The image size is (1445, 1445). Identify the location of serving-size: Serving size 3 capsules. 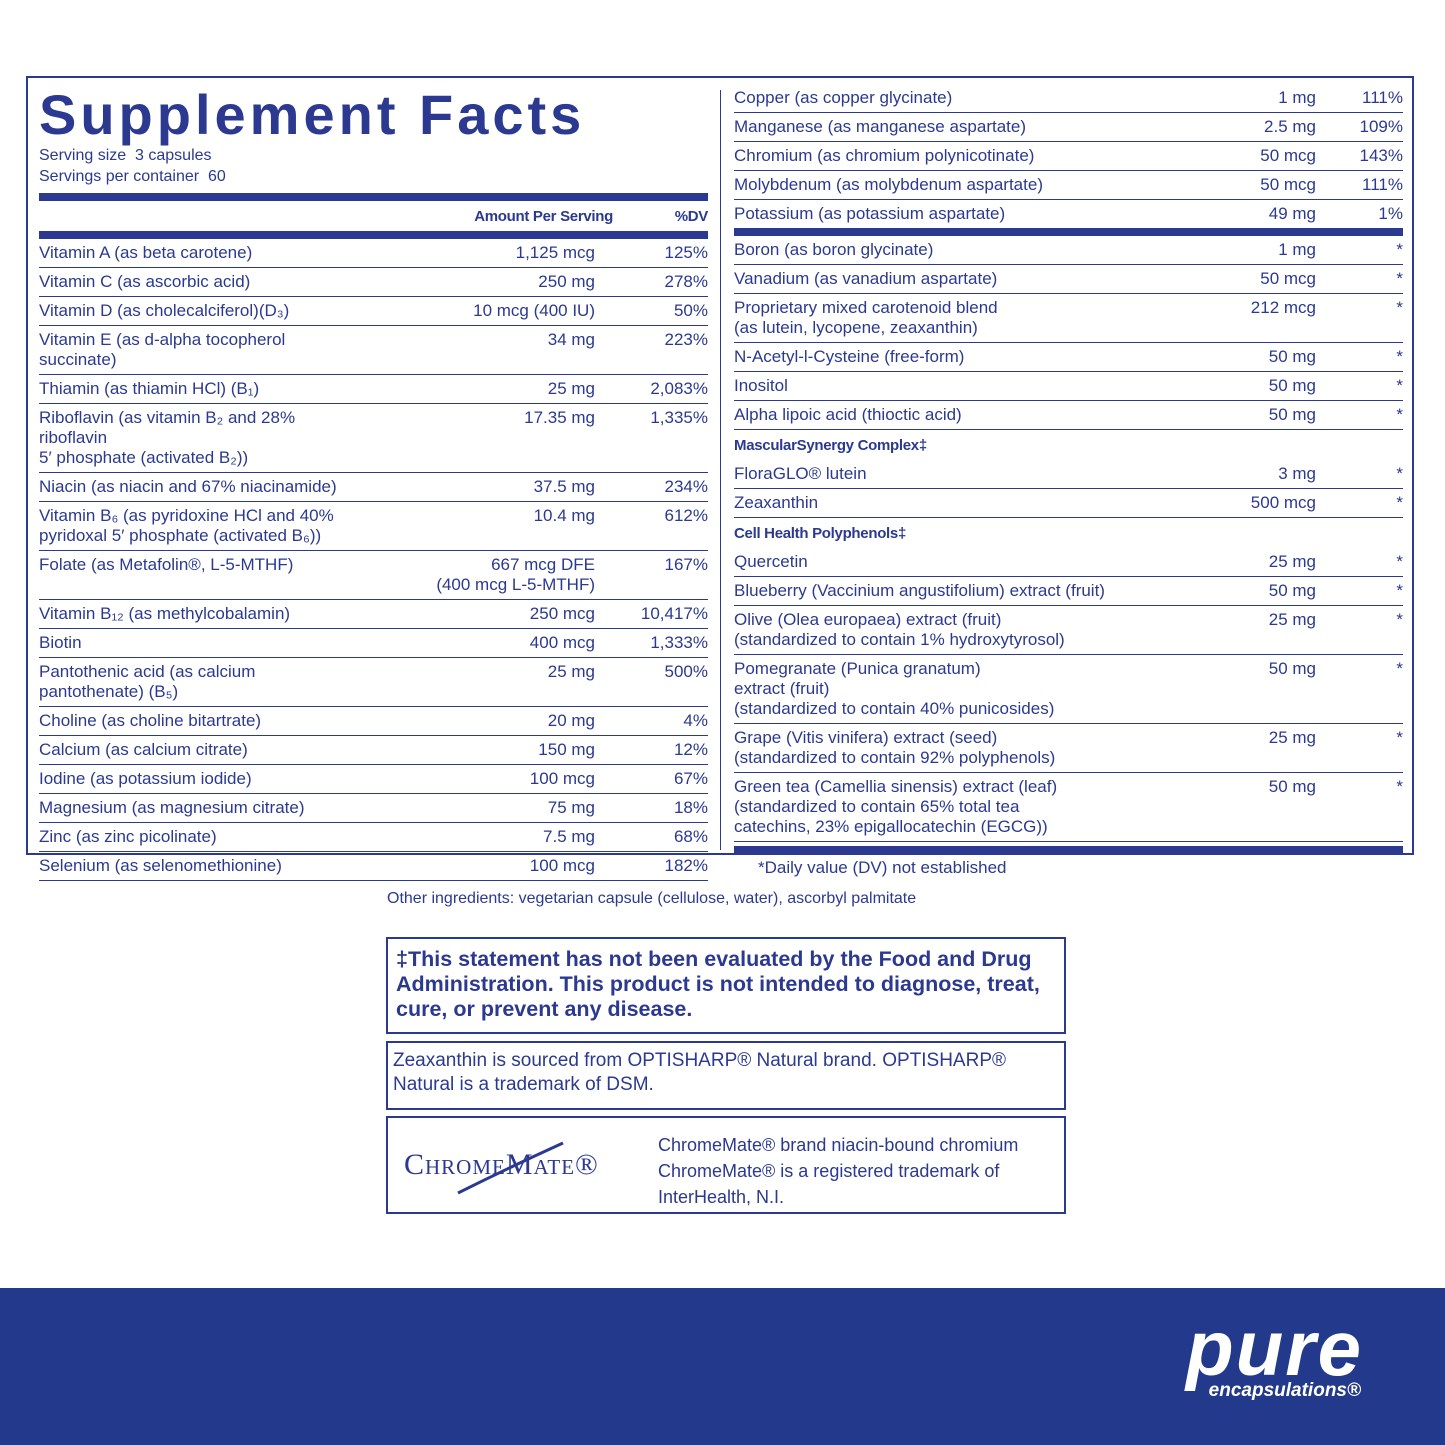
(125, 155).